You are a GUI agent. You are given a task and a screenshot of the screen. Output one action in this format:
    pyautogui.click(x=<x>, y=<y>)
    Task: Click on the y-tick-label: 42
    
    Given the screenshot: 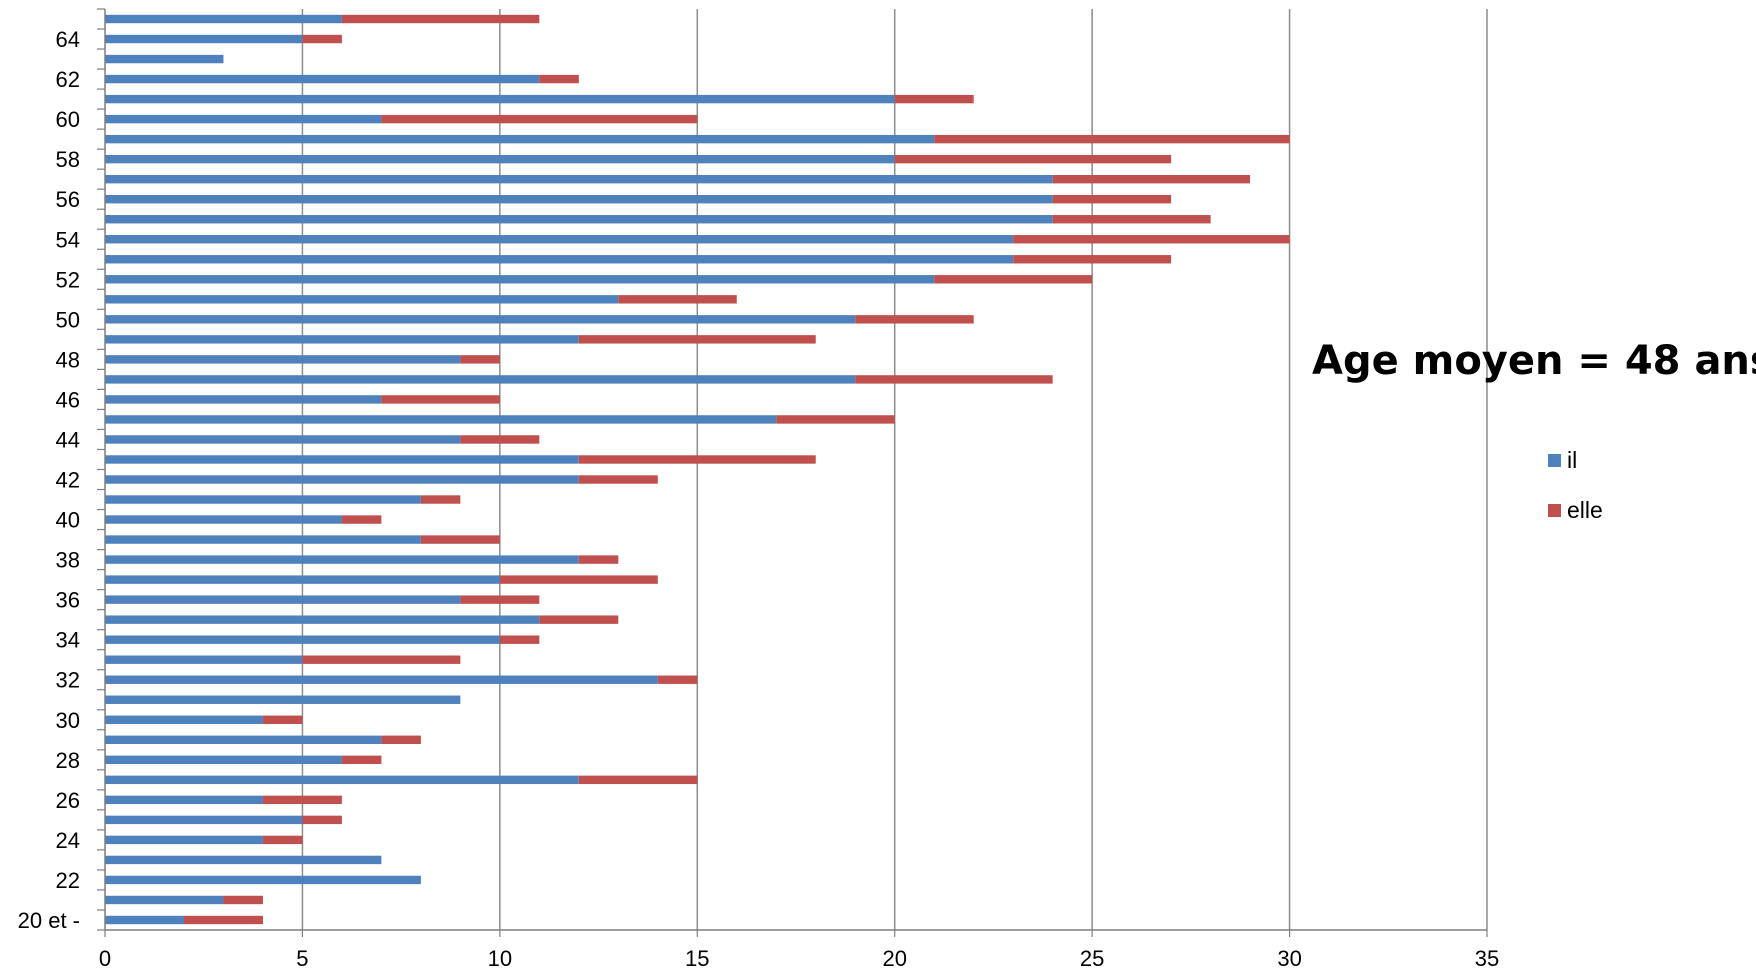 What is the action you would take?
    pyautogui.click(x=68, y=480)
    